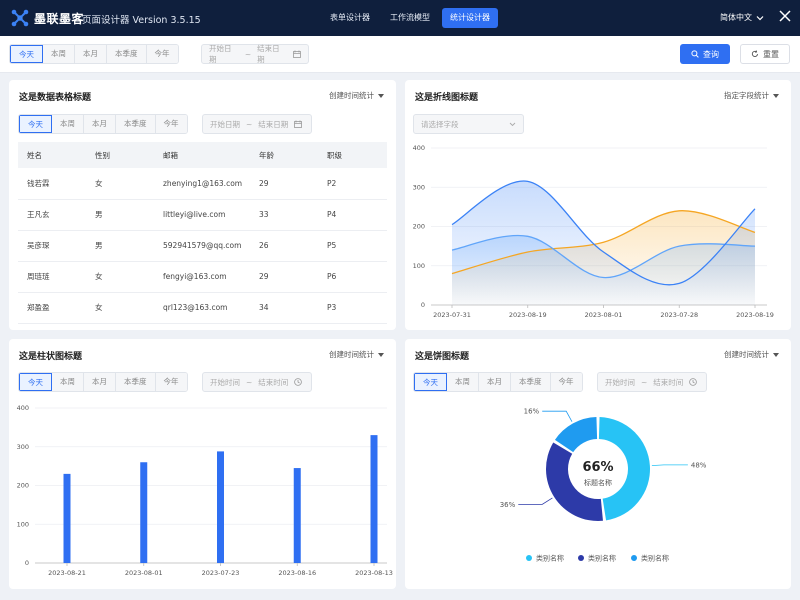 The height and width of the screenshot is (600, 800). Describe the element at coordinates (566, 382) in the screenshot. I see `pie-period-year: 今年` at that location.